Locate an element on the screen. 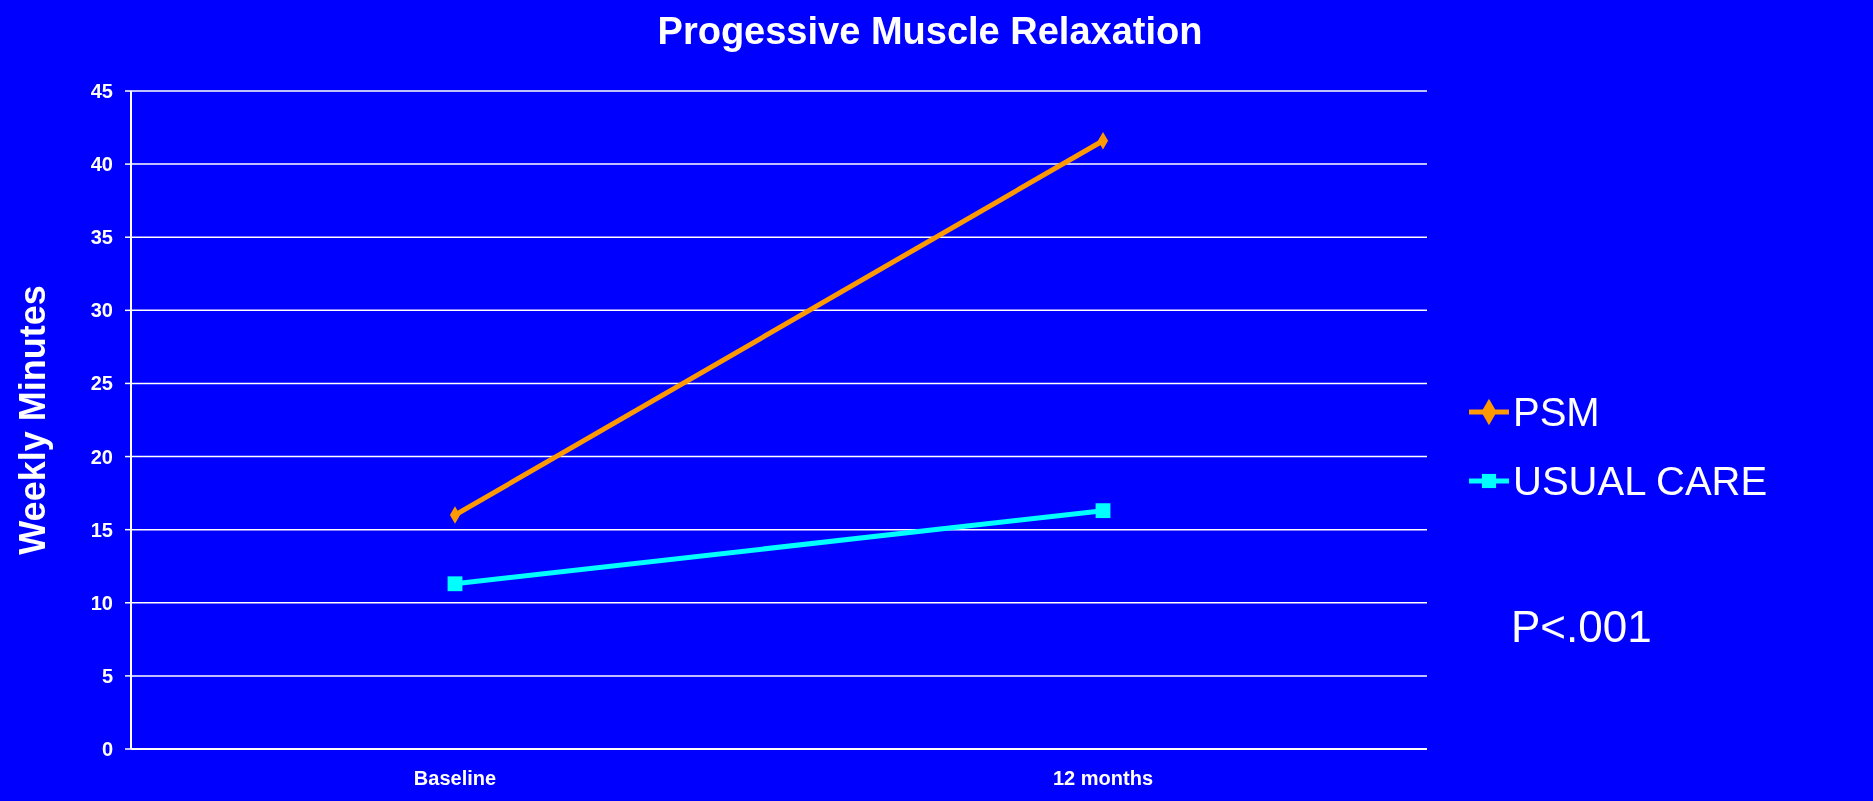 This screenshot has width=1873, height=801. chart-title: Progessive Muscle Relaxation is located at coordinates (930, 31).